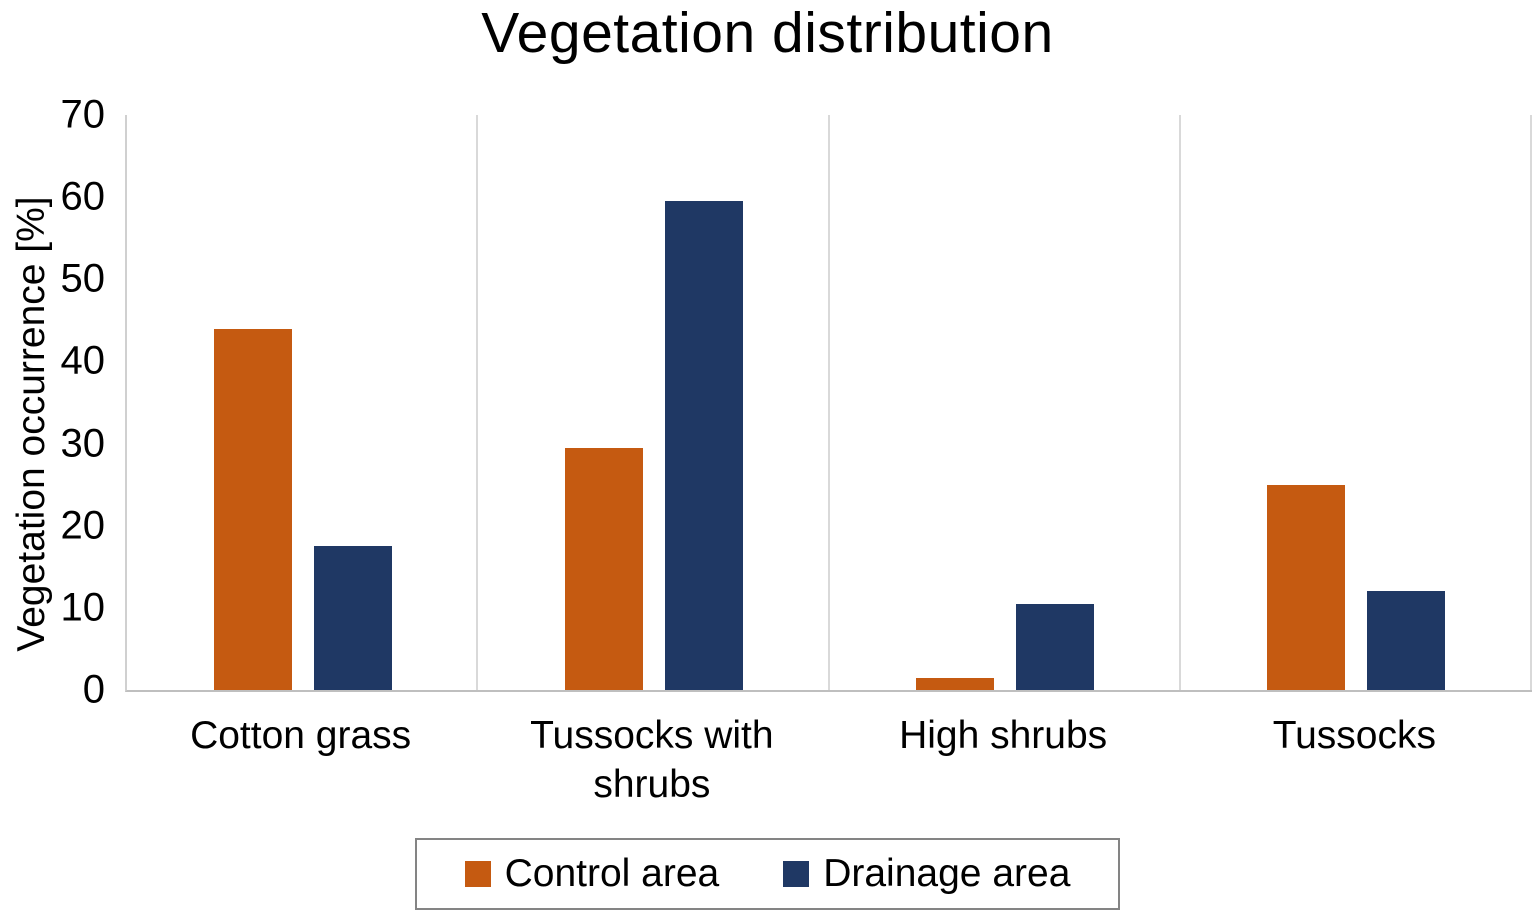 Image resolution: width=1535 pixels, height=915 pixels. I want to click on x-axis-label: High shrubs, so click(1003, 735).